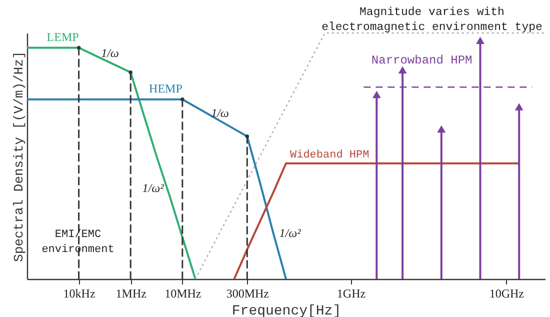 The width and height of the screenshot is (550, 317). Describe the element at coordinates (351, 293) in the screenshot. I see `x-tick-label: 1GHz` at that location.